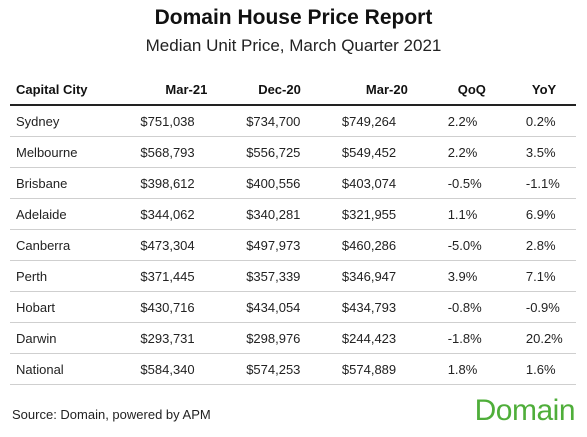 Image resolution: width=587 pixels, height=437 pixels. I want to click on value-cell: $398,612, so click(193, 183).